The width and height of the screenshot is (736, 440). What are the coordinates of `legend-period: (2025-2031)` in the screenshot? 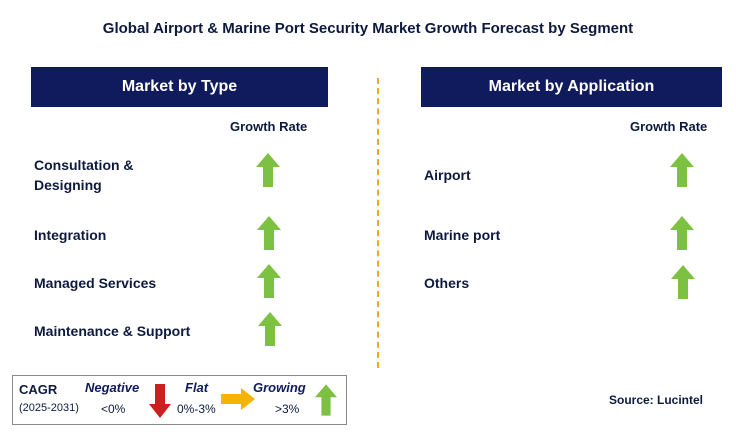 It's located at (49, 408).